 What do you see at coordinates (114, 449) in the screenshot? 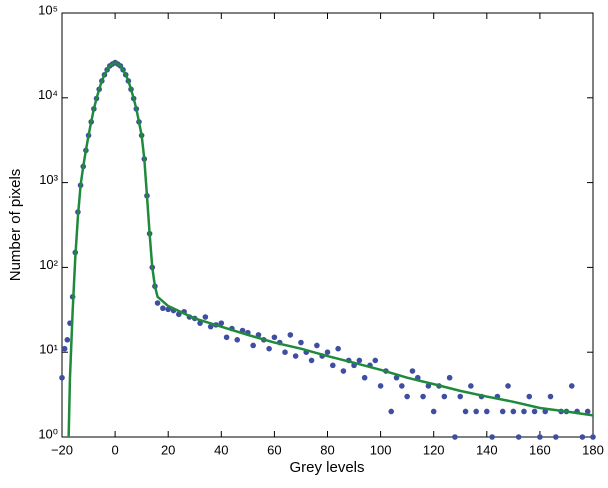
I see `x-tick-label: 0` at bounding box center [114, 449].